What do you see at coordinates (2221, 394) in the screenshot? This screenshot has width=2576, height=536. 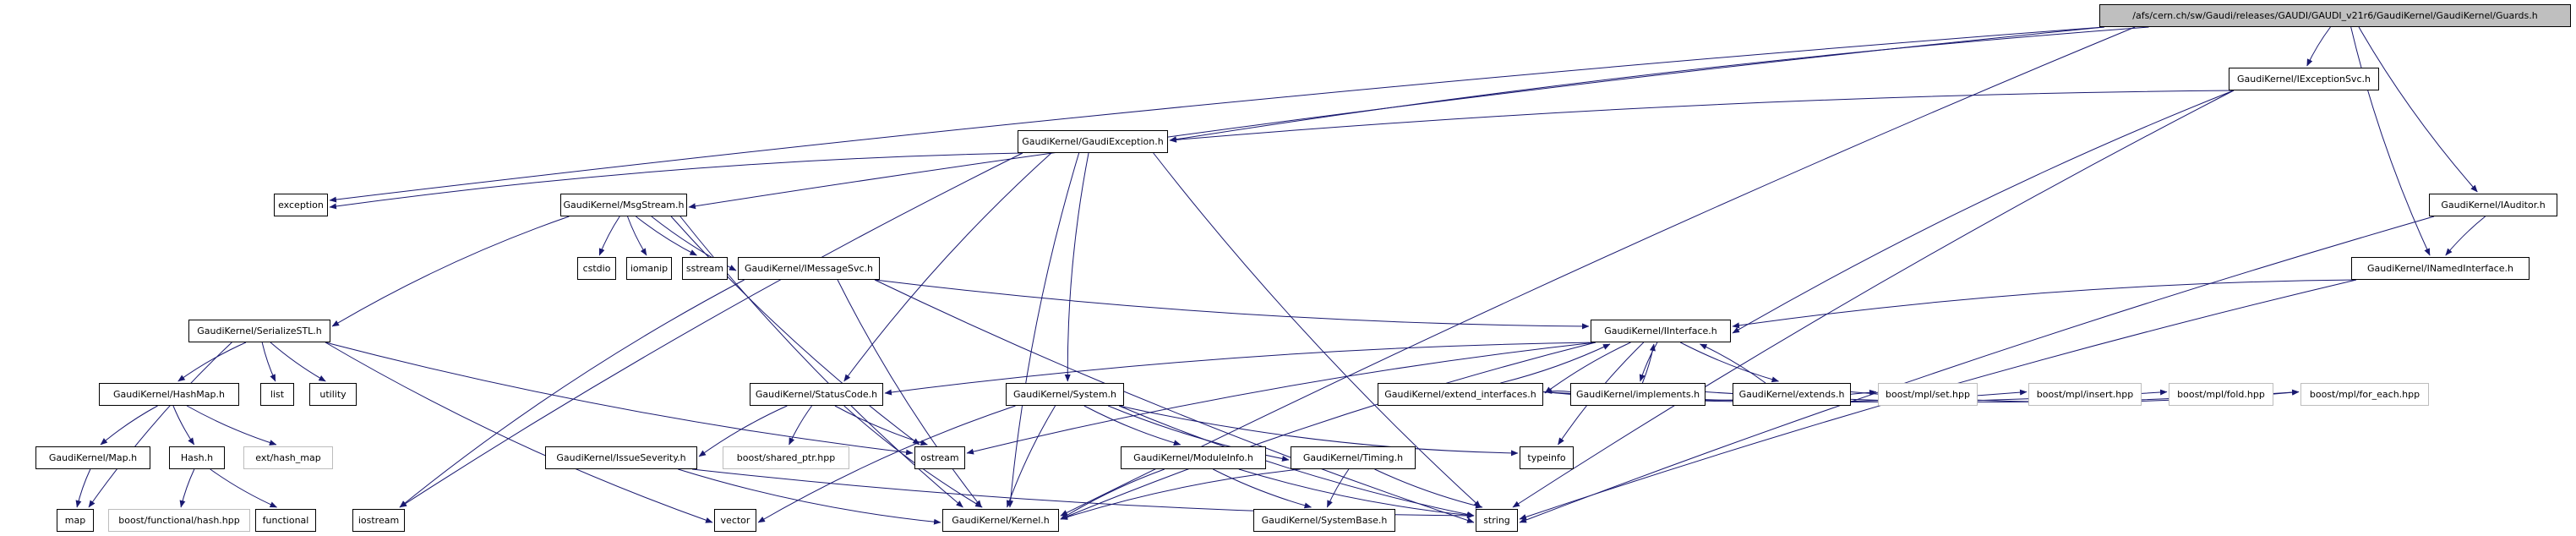 I see `graph-node-mpl_fold: boost/mpl/fold.hpp` at bounding box center [2221, 394].